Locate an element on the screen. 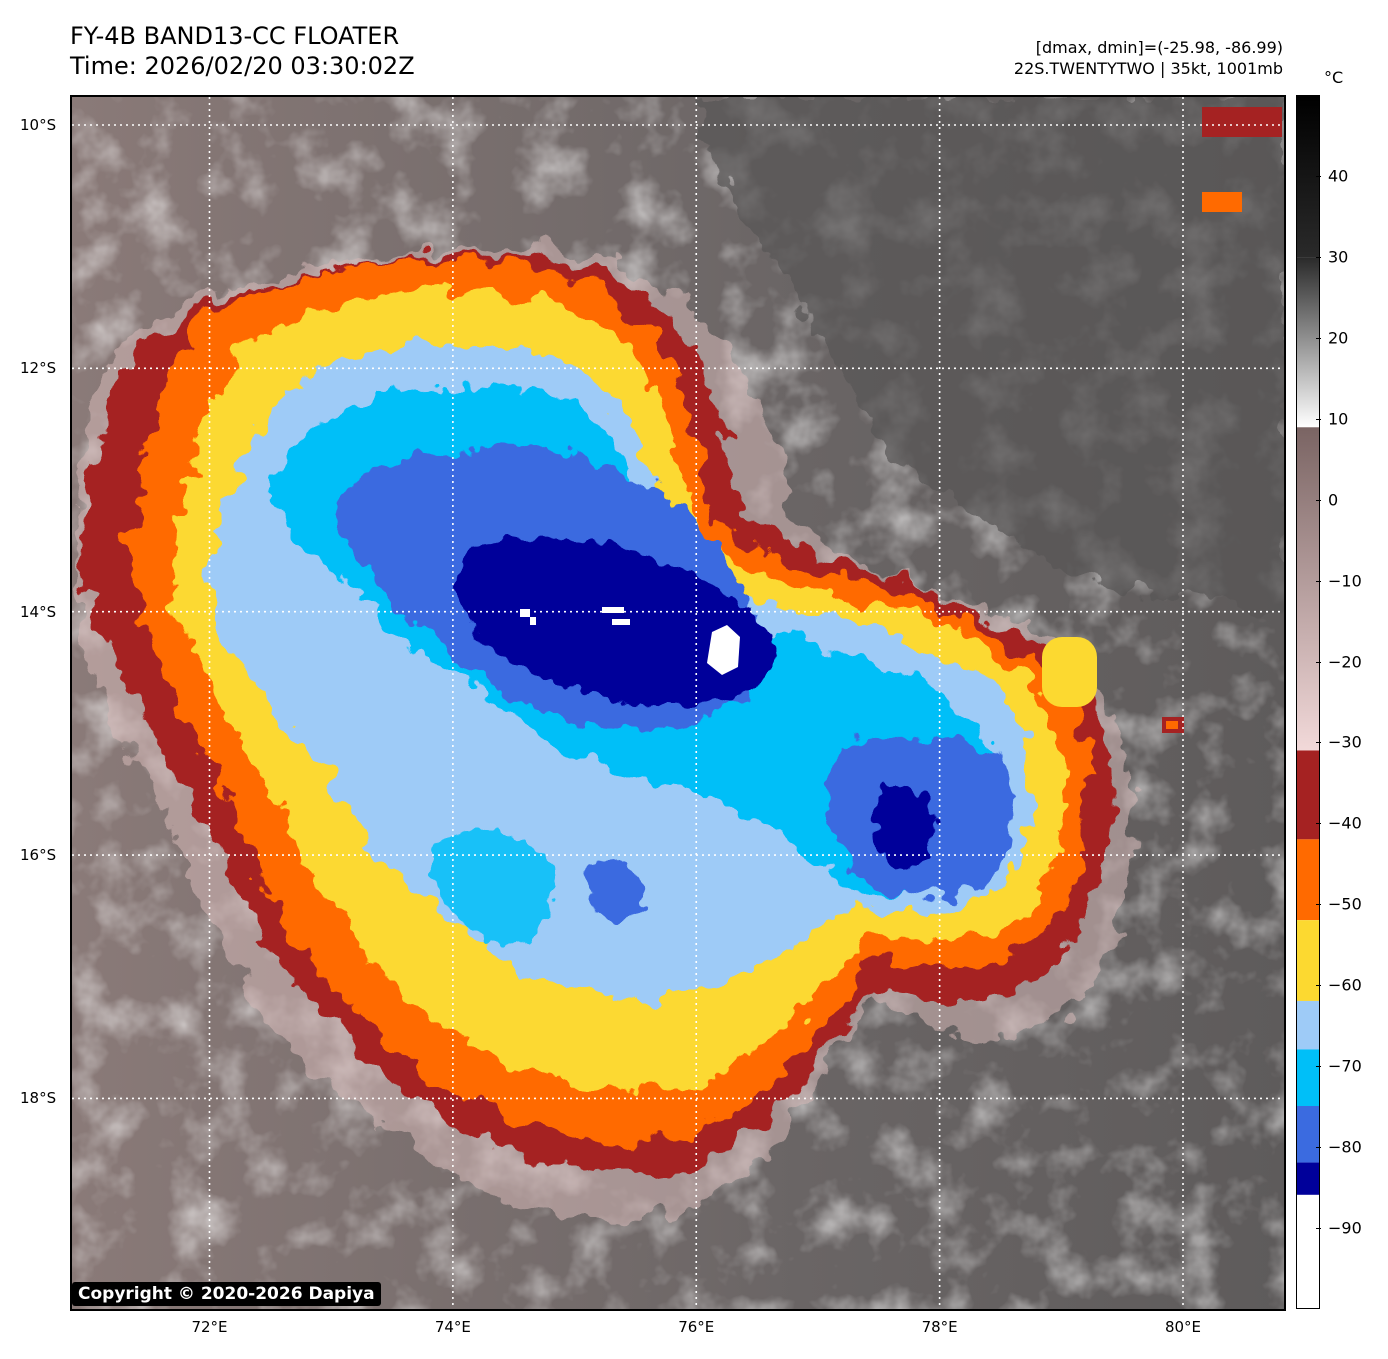 This screenshot has height=1359, width=1388. colorbar-unit: °C is located at coordinates (1334, 77).